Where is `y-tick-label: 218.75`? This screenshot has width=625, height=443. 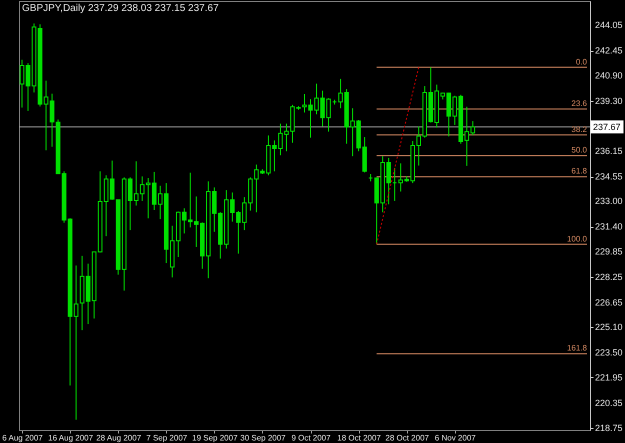
y-tick-label: 218.75 is located at coordinates (609, 428).